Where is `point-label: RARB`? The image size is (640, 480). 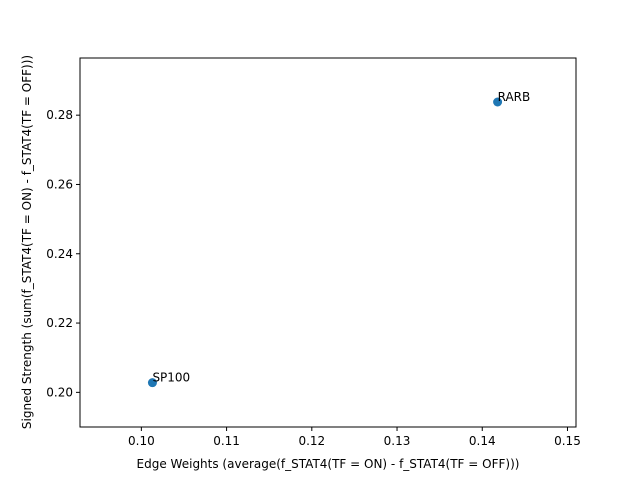
point-label: RARB is located at coordinates (514, 97).